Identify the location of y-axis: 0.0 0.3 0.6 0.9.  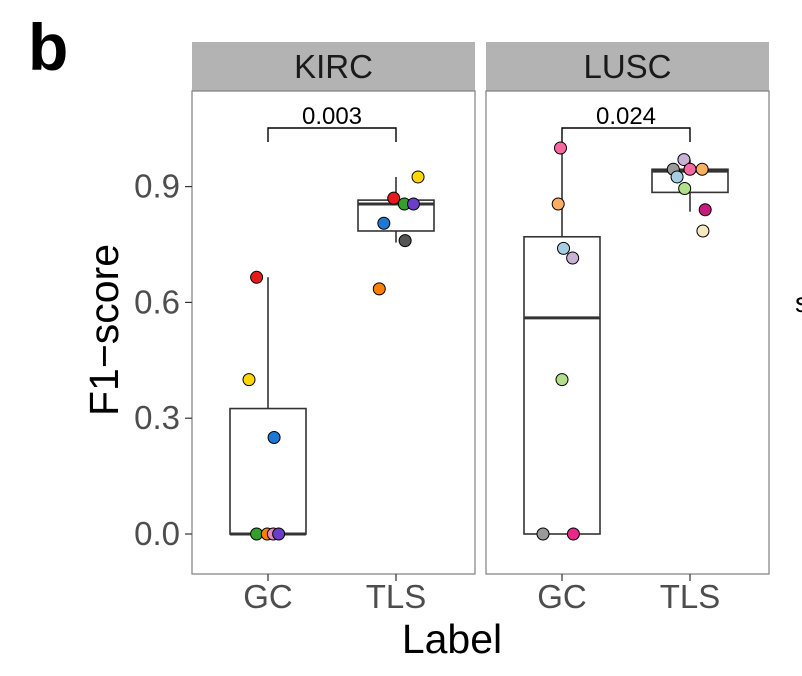
(163, 360).